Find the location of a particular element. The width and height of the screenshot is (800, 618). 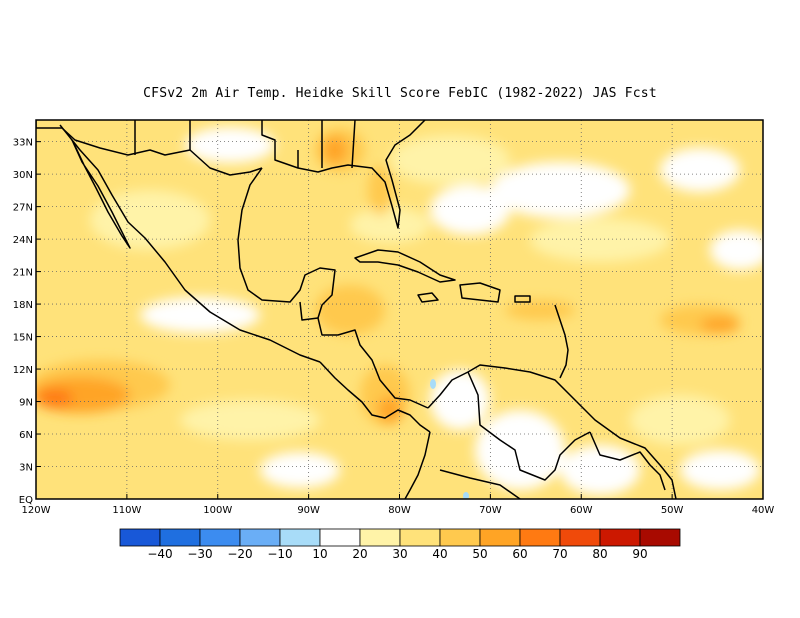

colorbar-label: 60 is located at coordinates (519, 554).